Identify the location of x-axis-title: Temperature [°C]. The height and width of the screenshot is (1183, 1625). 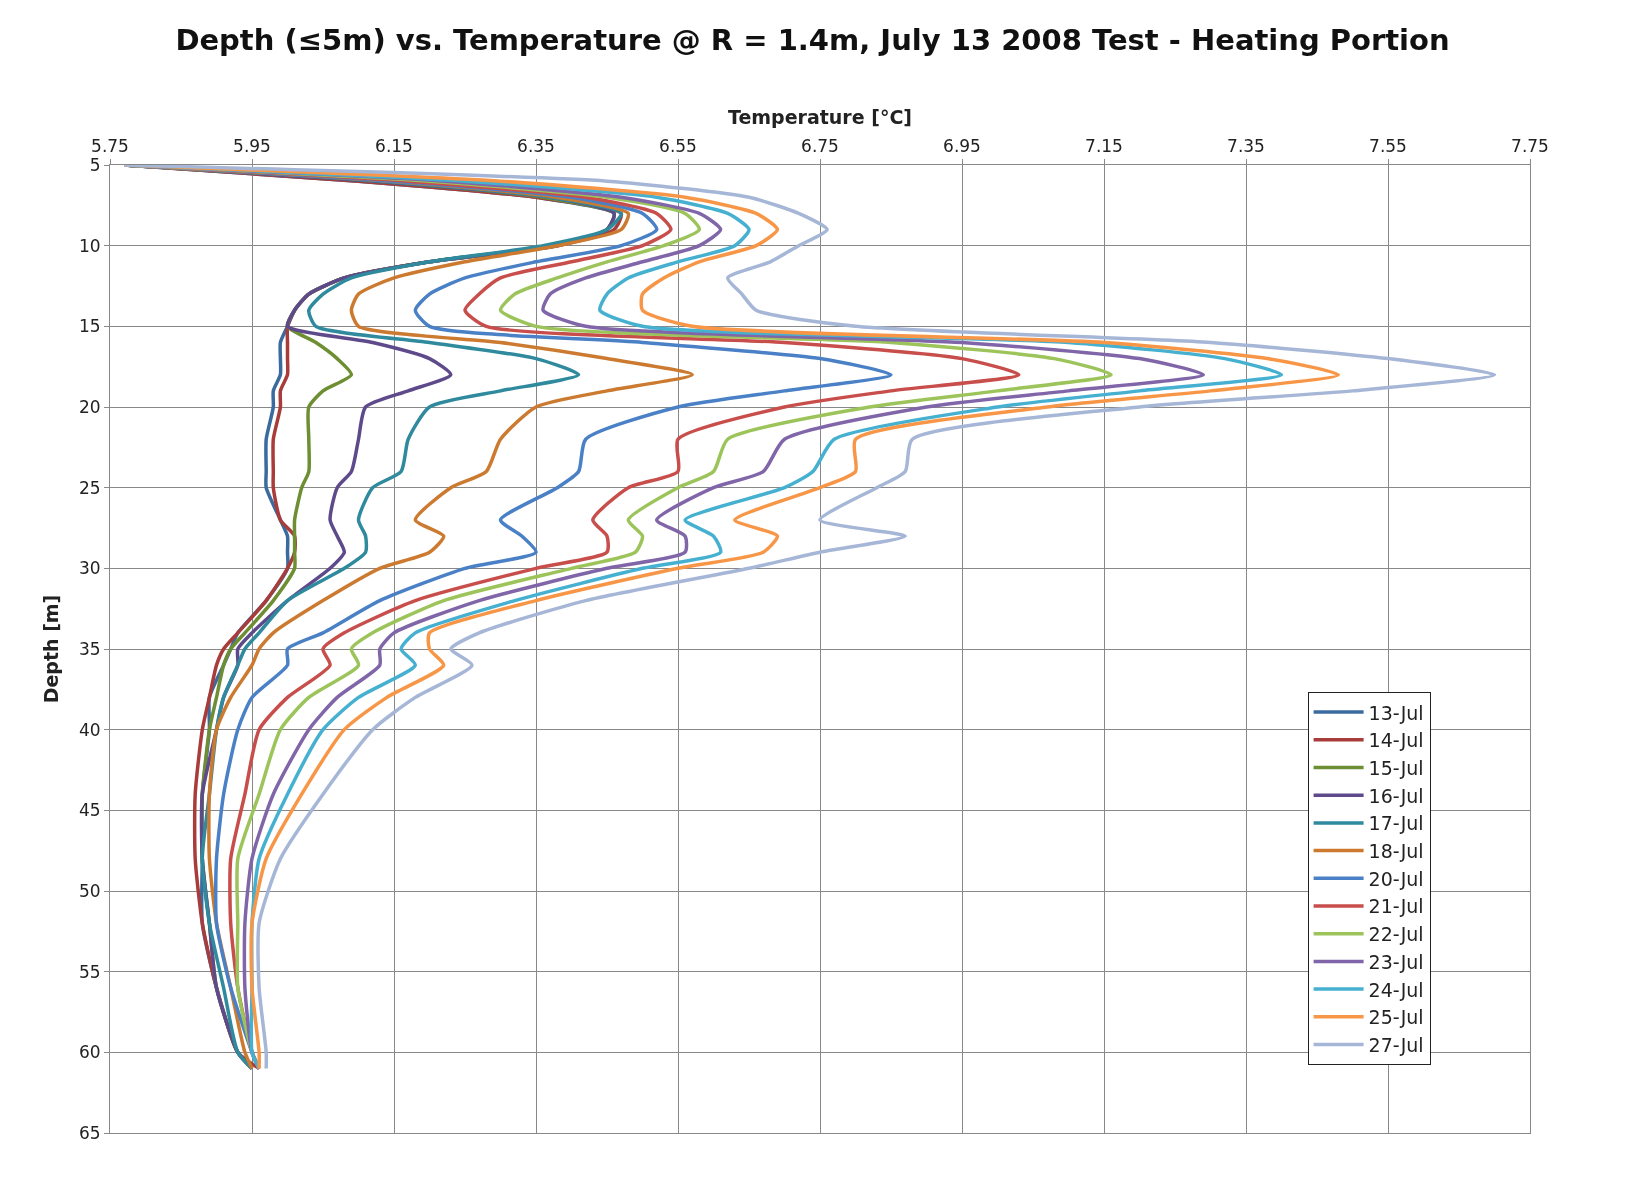
(820, 117).